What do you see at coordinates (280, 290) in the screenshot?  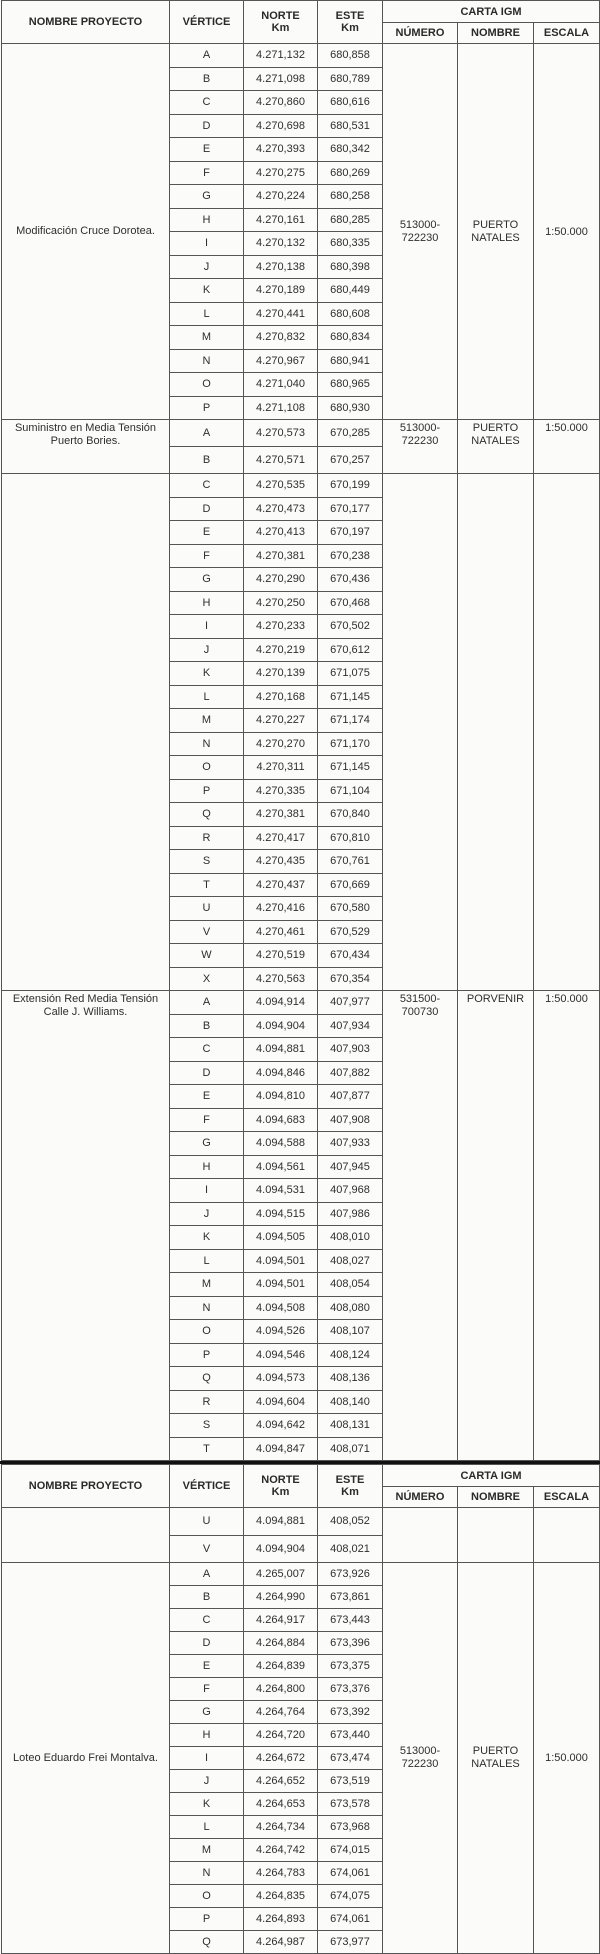 I see `norte-cell: 4.270,189` at bounding box center [280, 290].